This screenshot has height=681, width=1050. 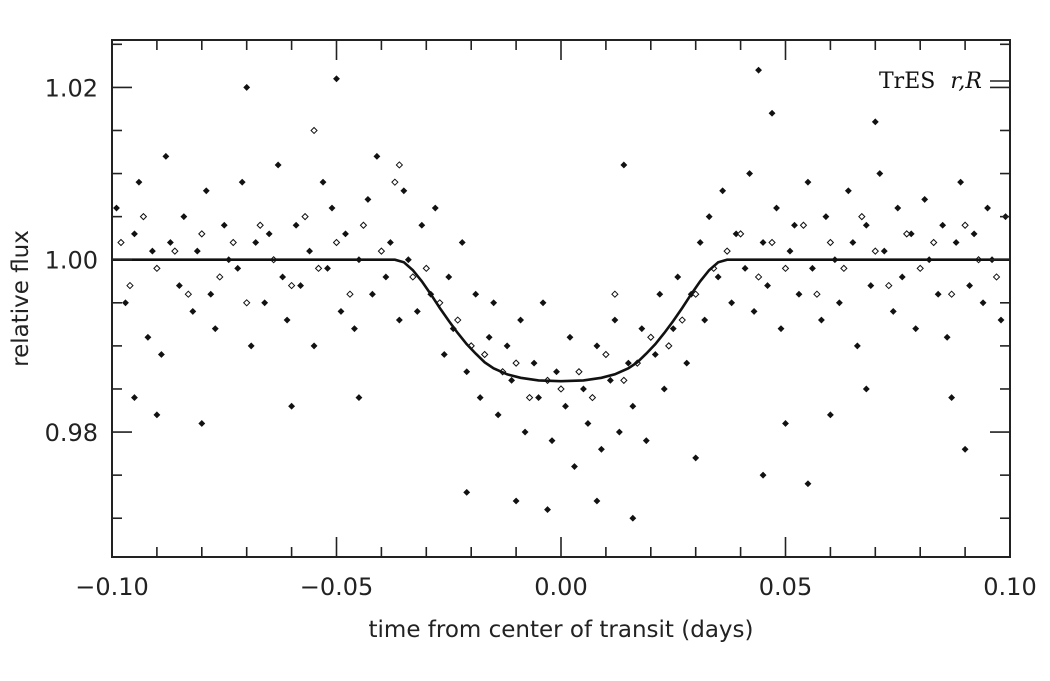 What do you see at coordinates (337, 587) in the screenshot?
I see `x-tick-label: −0.05` at bounding box center [337, 587].